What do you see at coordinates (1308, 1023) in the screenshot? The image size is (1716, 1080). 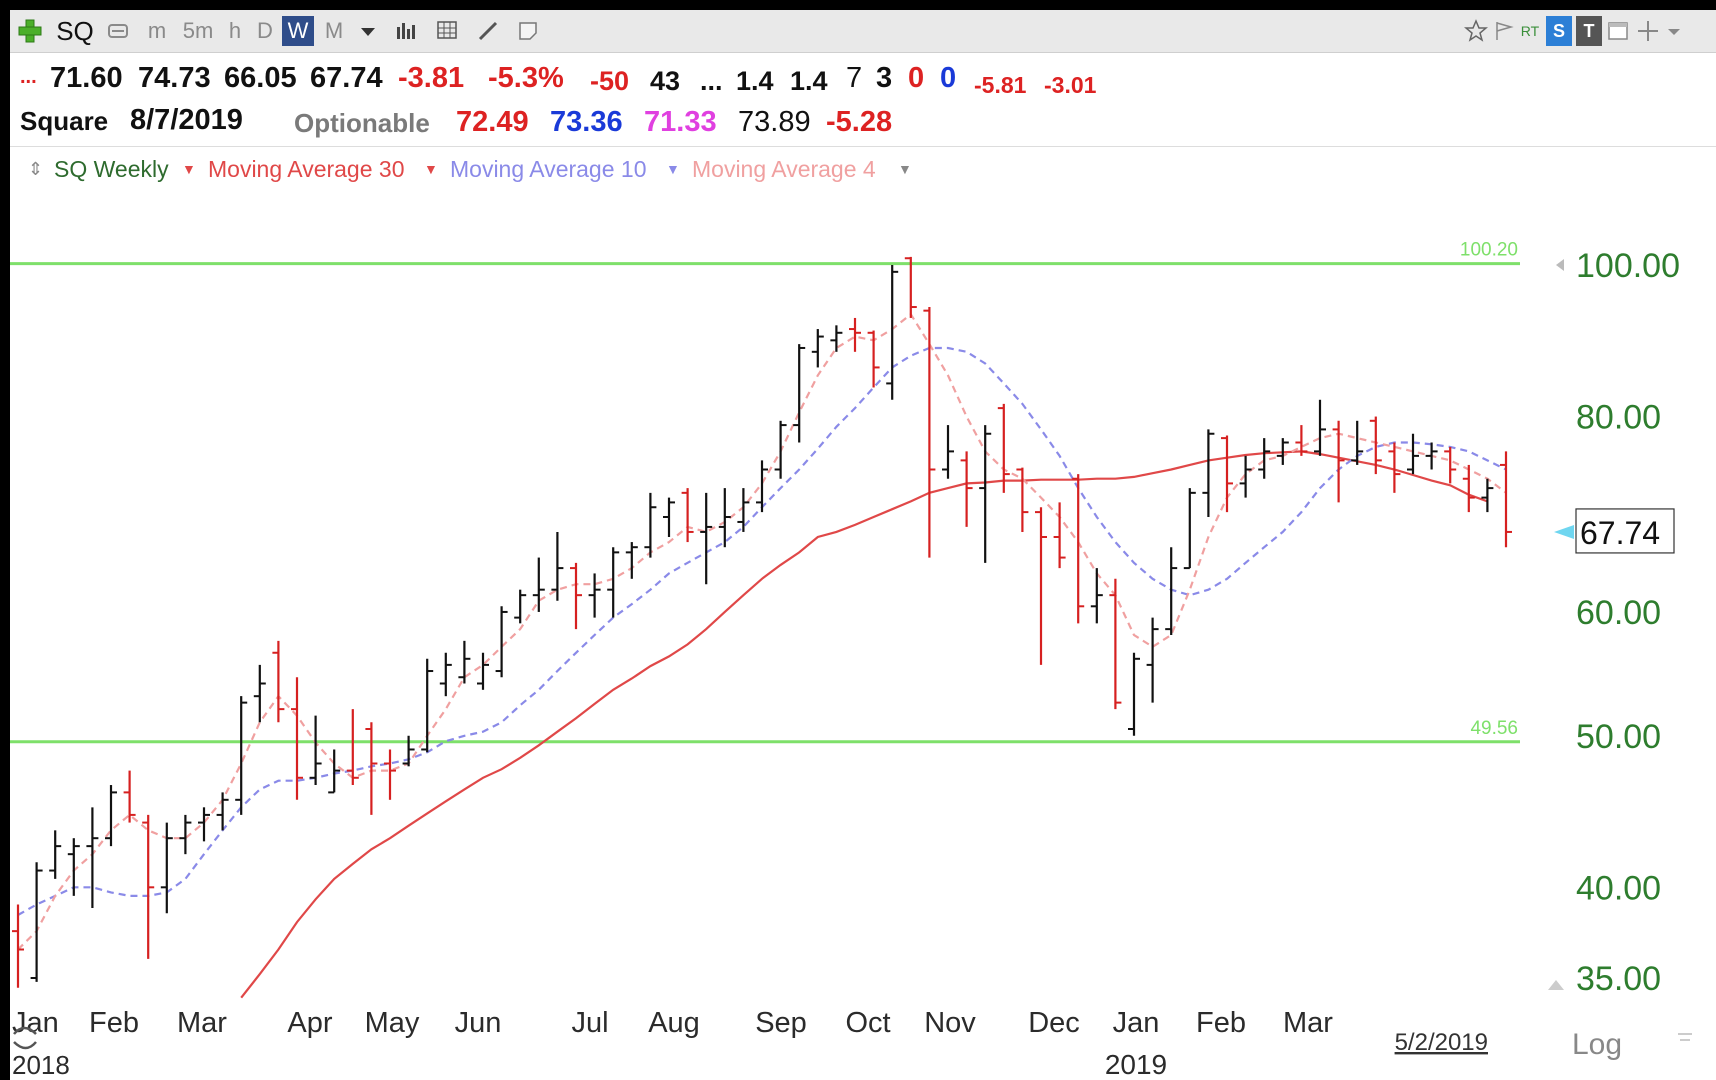 I see `x-month-label: Mar` at bounding box center [1308, 1023].